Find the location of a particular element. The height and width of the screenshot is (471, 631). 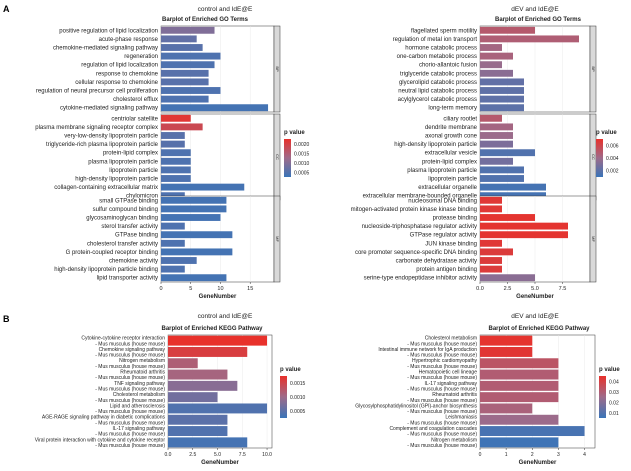

y-tick-label: response to chemokine is located at coordinates (127, 74).